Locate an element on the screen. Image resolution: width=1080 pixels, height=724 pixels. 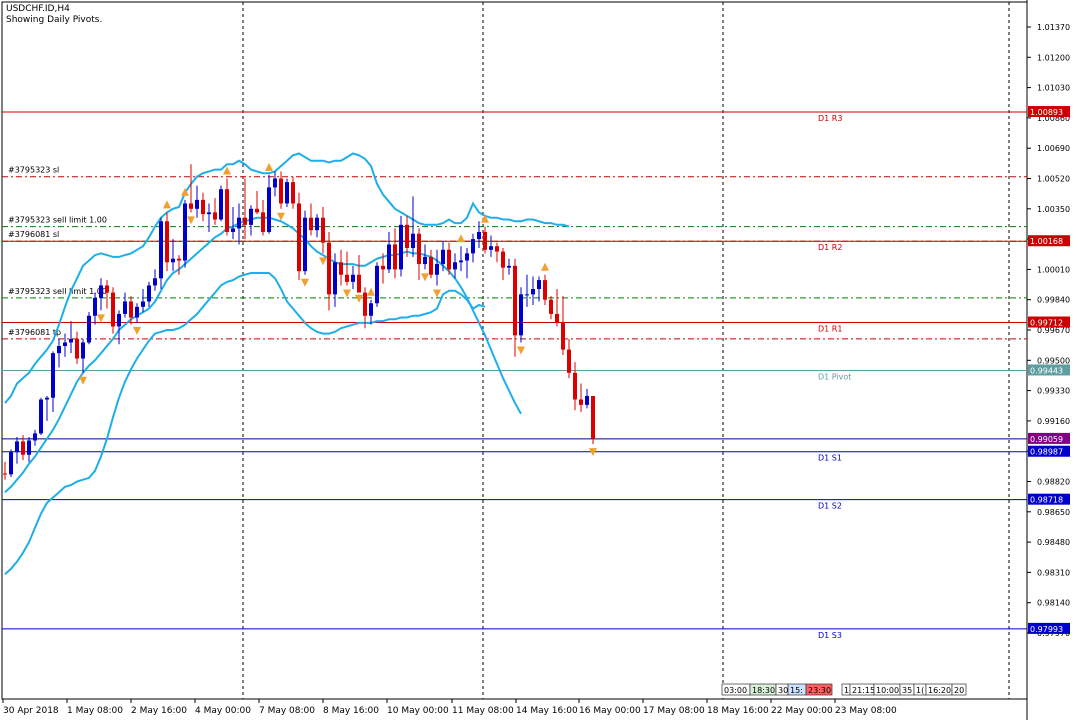
y-tick-label: 0.99330 is located at coordinates (1053, 391).